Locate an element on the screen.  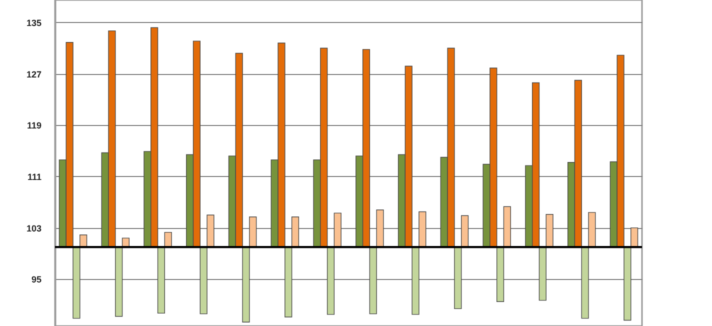
y-tick-label: 95 is located at coordinates (36, 279).